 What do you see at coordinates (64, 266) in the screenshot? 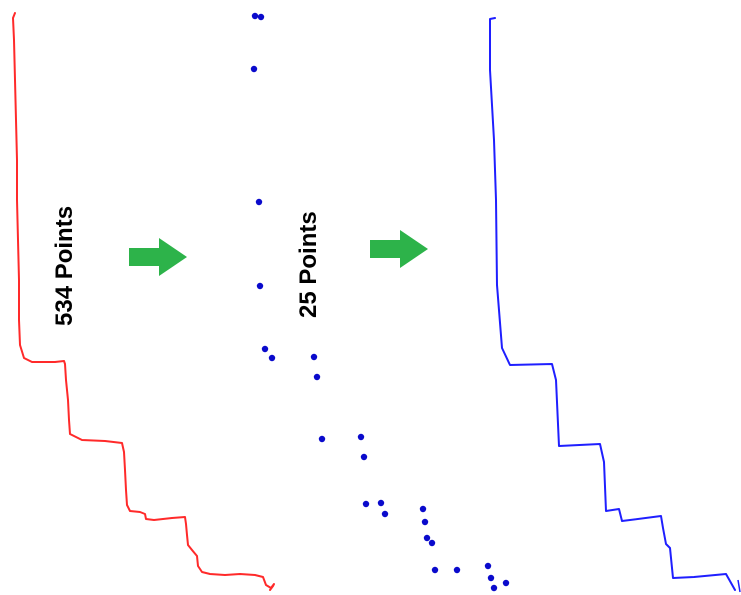
I see `original-points-label: 534 Points` at bounding box center [64, 266].